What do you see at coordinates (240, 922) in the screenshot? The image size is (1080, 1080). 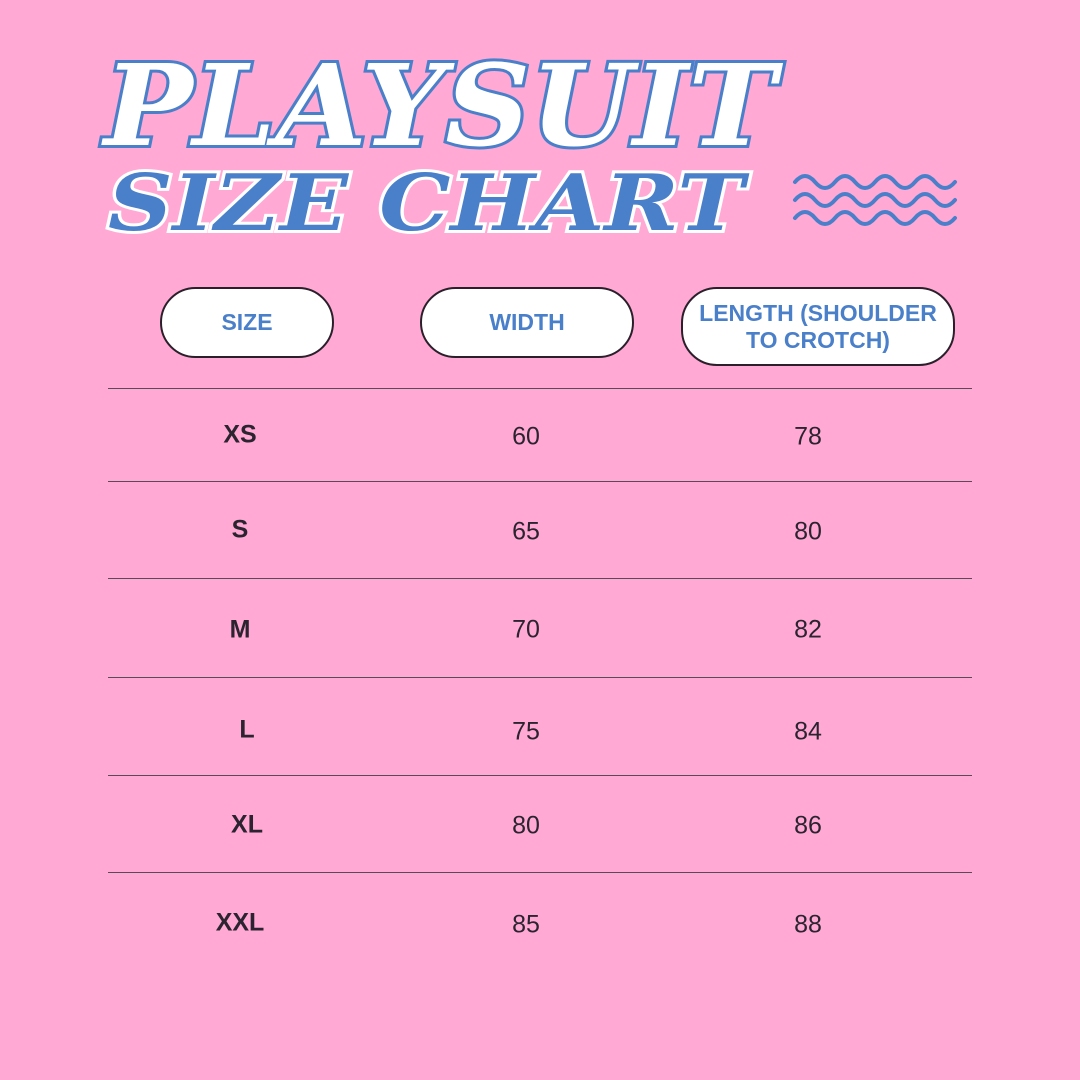 I see `size-cell: XXL` at bounding box center [240, 922].